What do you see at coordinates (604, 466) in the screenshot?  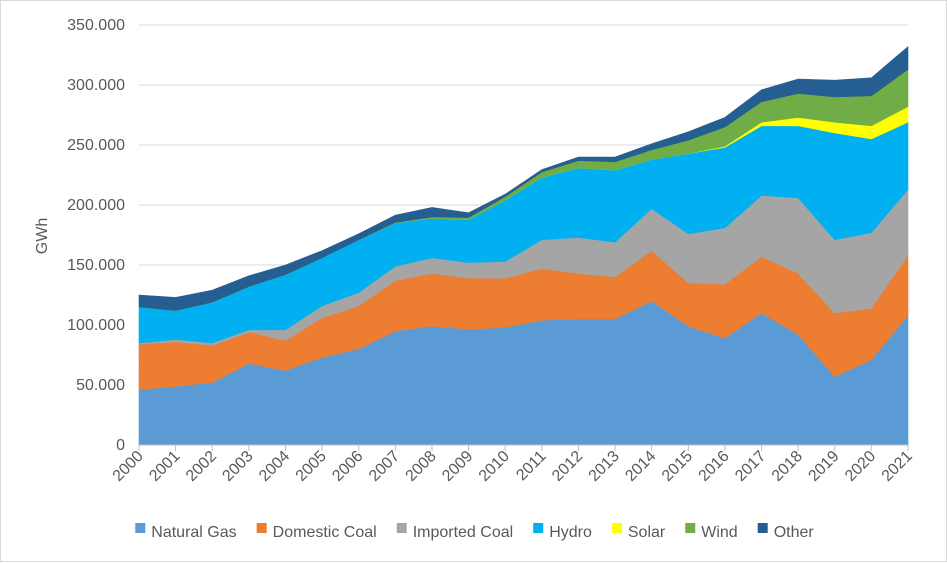 I see `x-tick-label: 2013` at bounding box center [604, 466].